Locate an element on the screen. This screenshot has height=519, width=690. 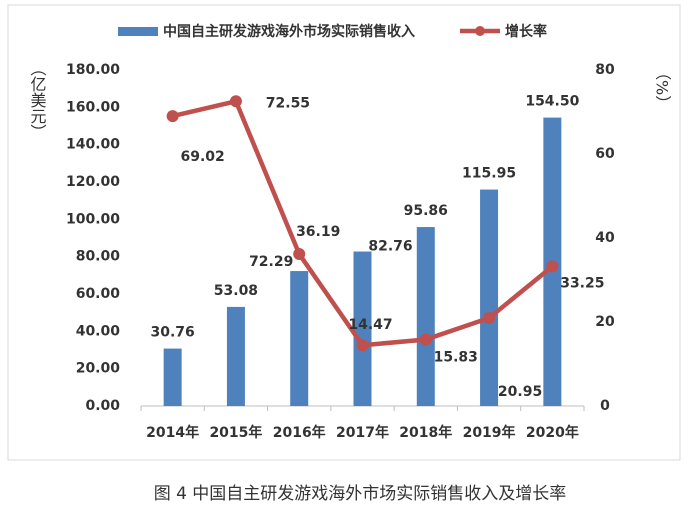
y-tick-label: 140.00 is located at coordinates (93, 145).